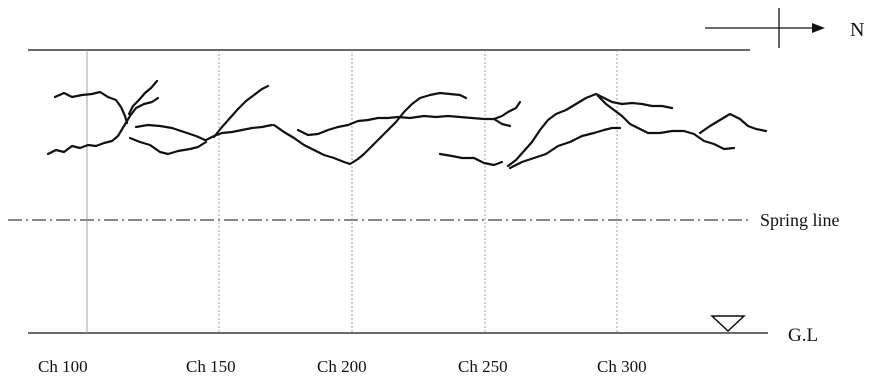 The height and width of the screenshot is (383, 870). What do you see at coordinates (483, 366) in the screenshot?
I see `chainage-label-250: Ch 250` at bounding box center [483, 366].